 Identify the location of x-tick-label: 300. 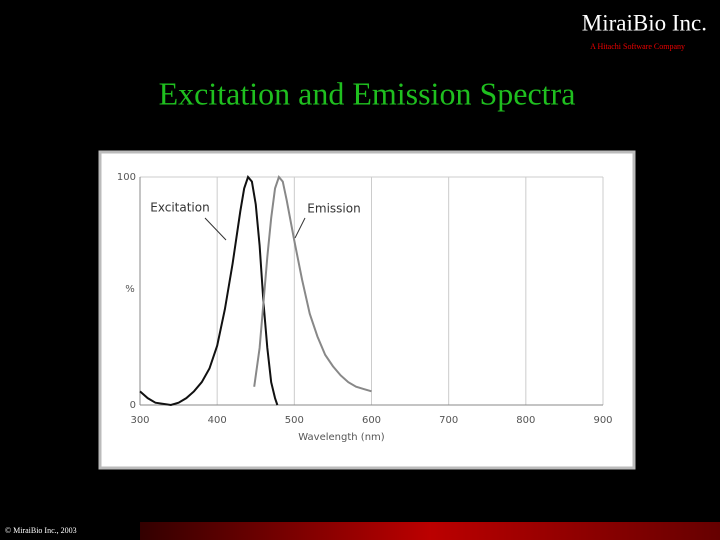
(139, 420).